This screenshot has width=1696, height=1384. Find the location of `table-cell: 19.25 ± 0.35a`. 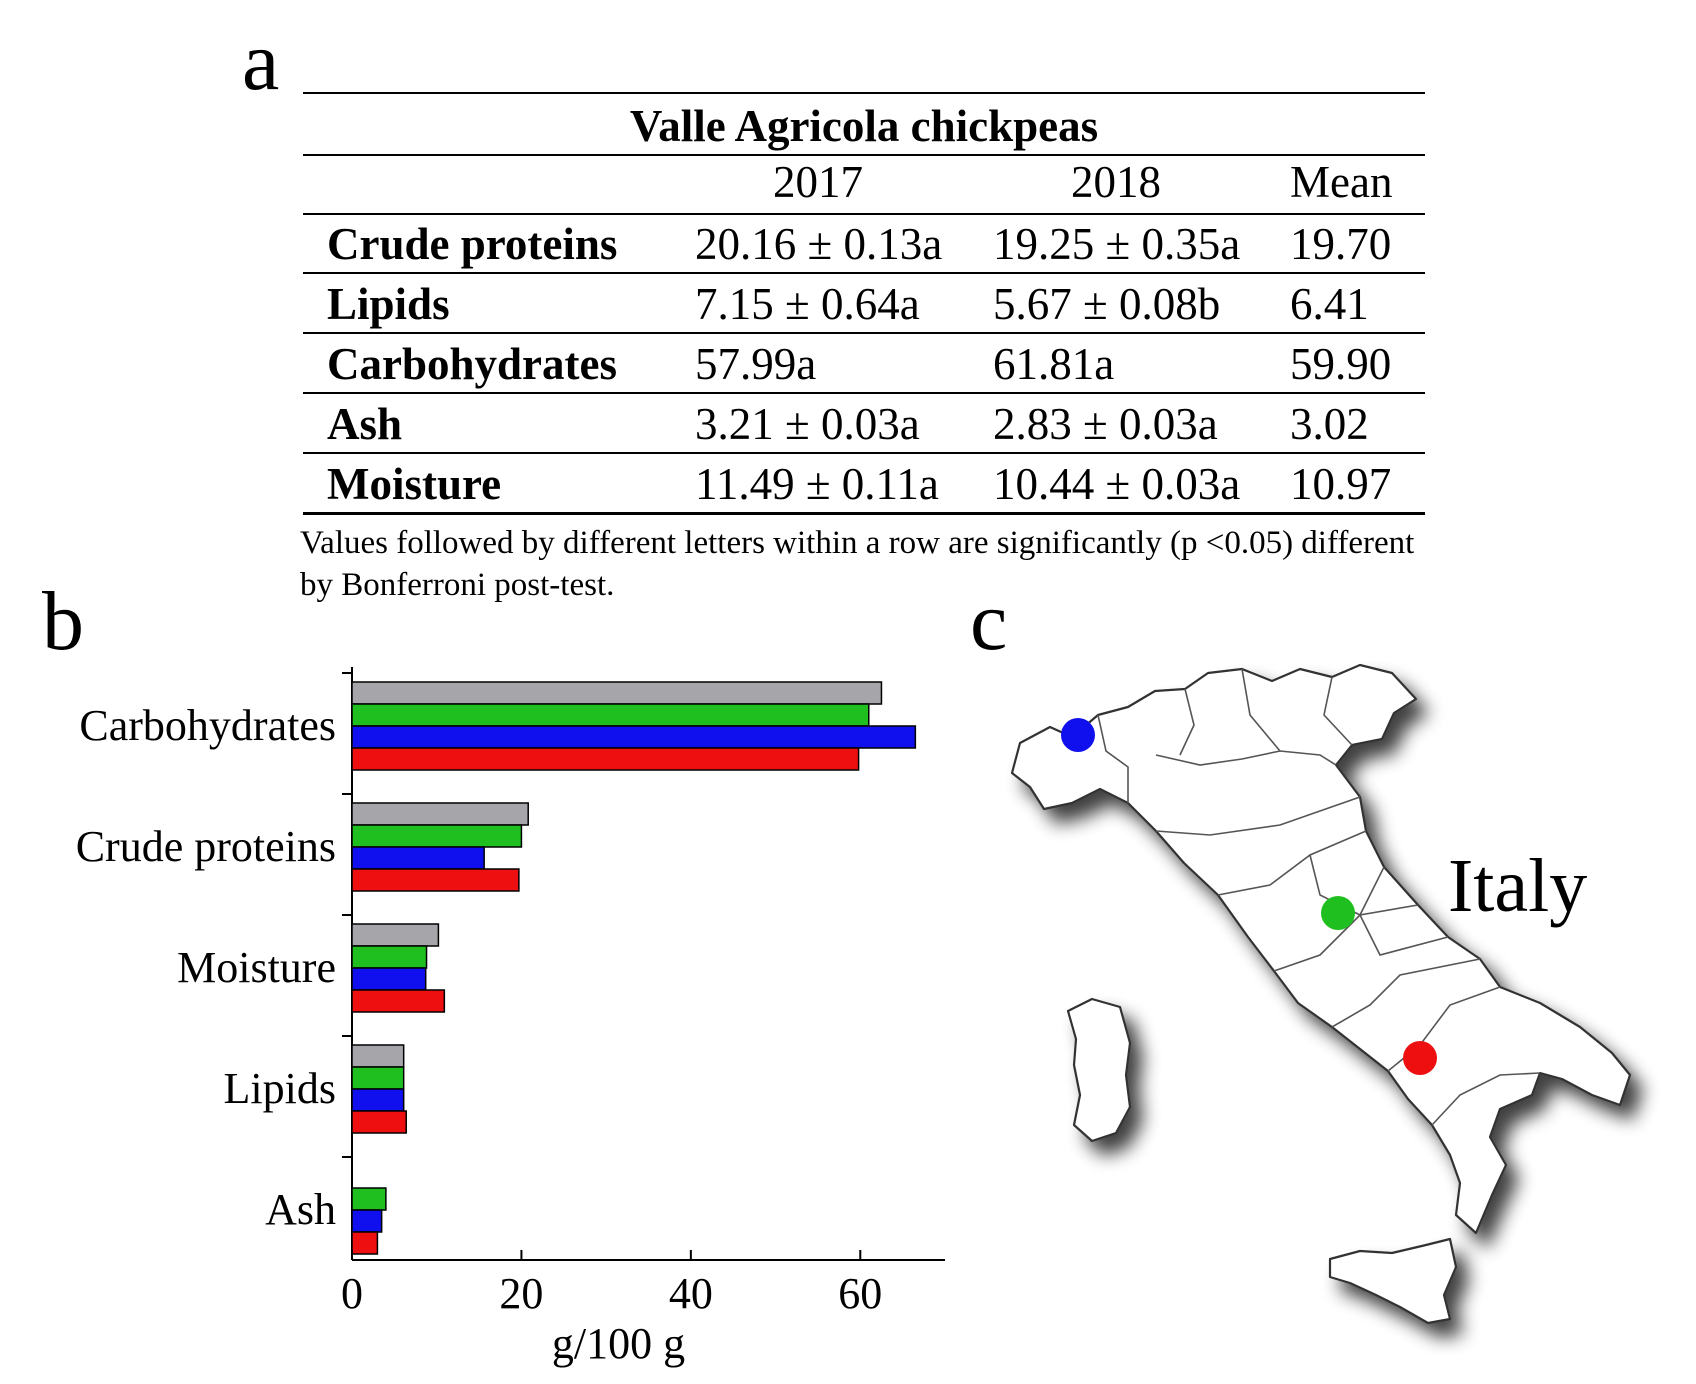

table-cell: 19.25 ± 0.35a is located at coordinates (1117, 244).